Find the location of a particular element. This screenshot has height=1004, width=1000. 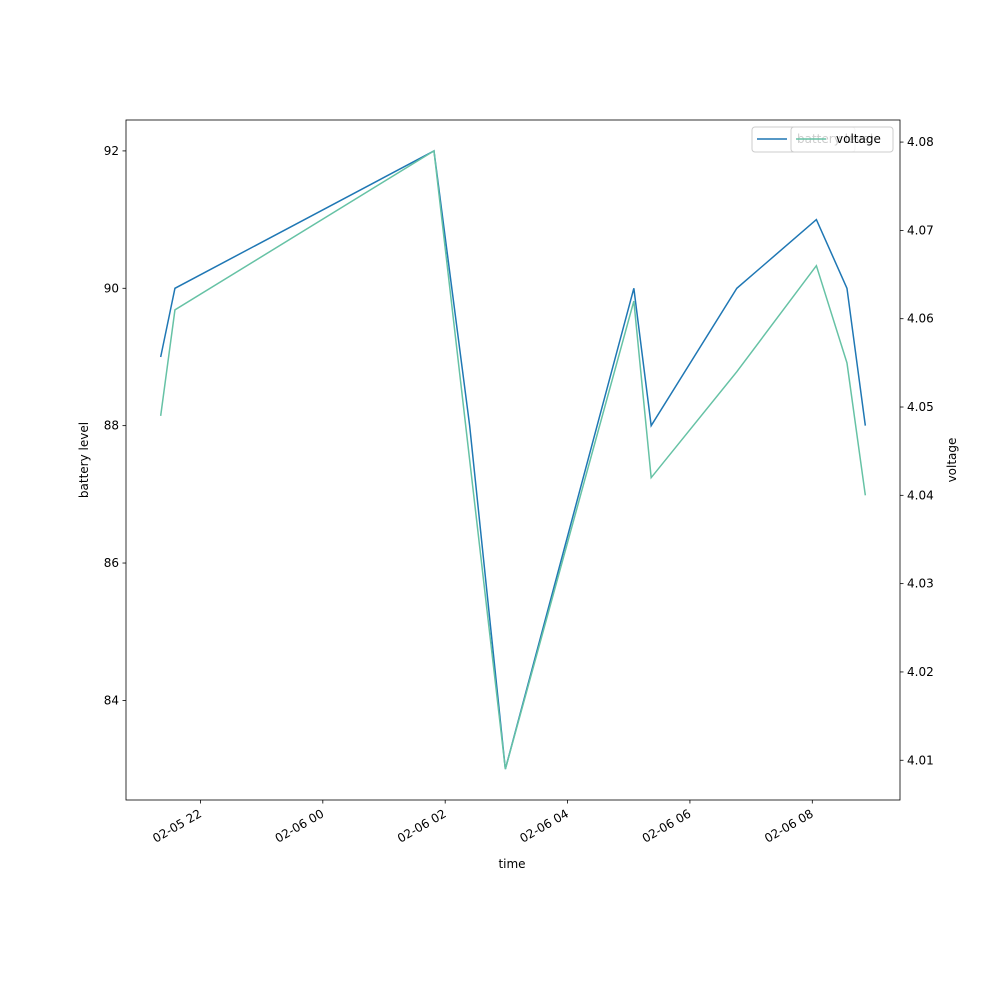

y-tick-label: 92 is located at coordinates (111, 151).